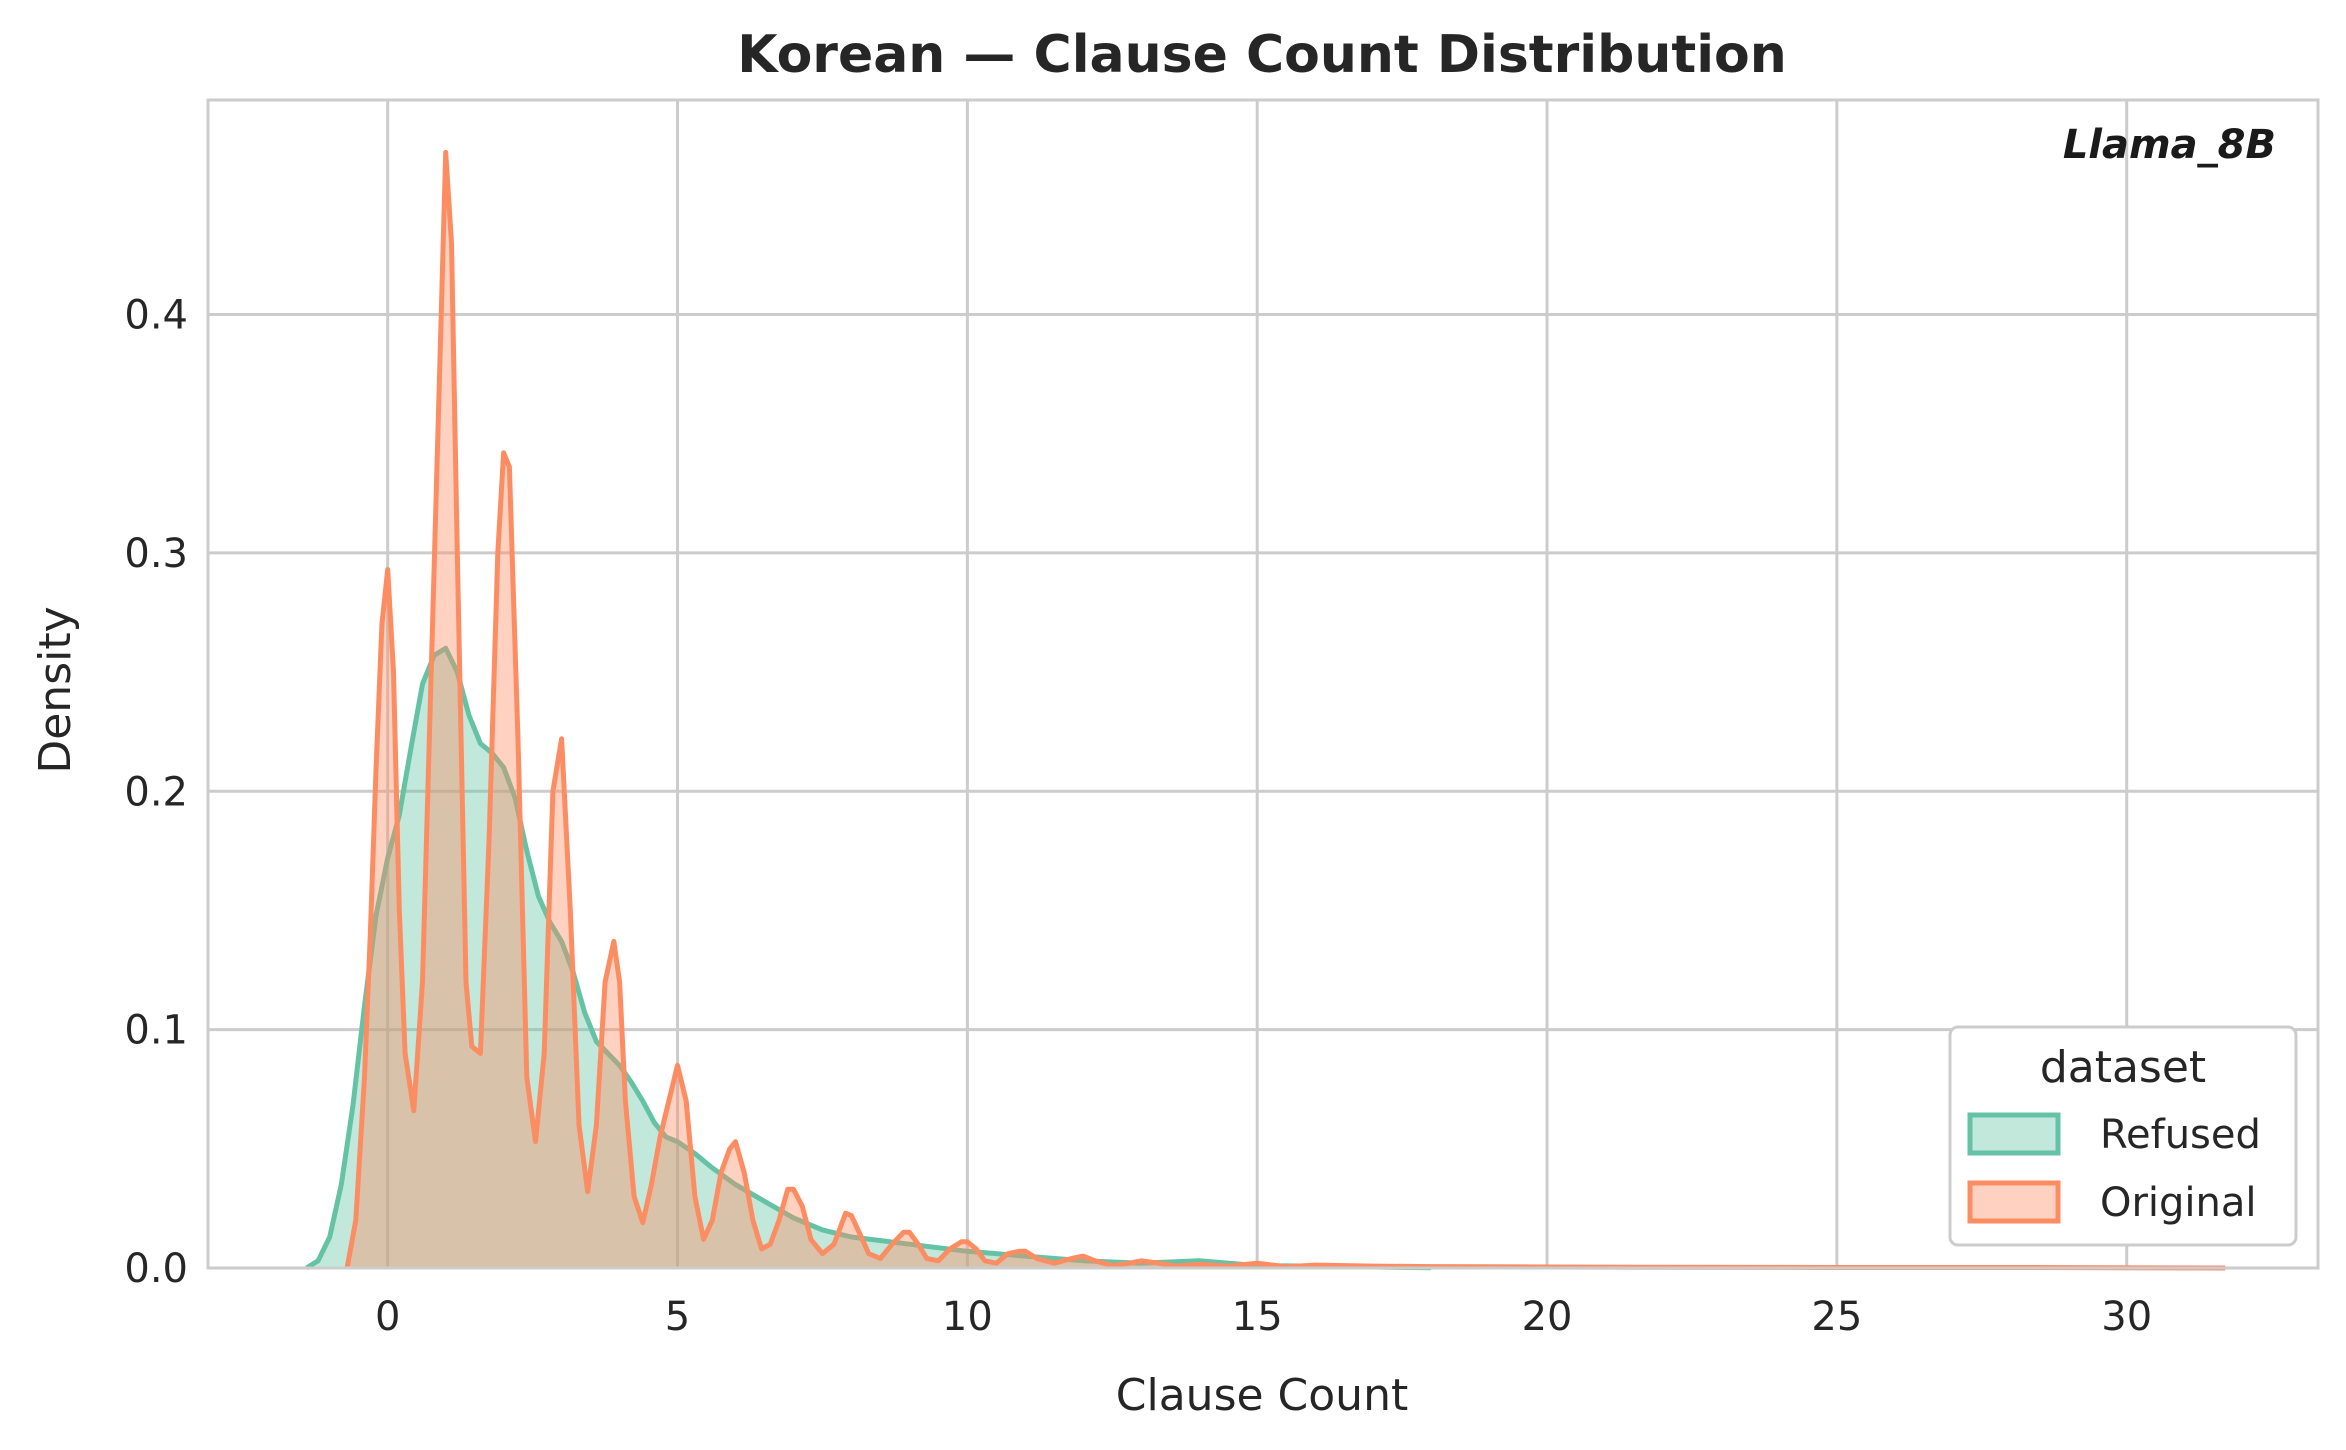  What do you see at coordinates (1547, 1317) in the screenshot?
I see `x-tick-label: 20` at bounding box center [1547, 1317].